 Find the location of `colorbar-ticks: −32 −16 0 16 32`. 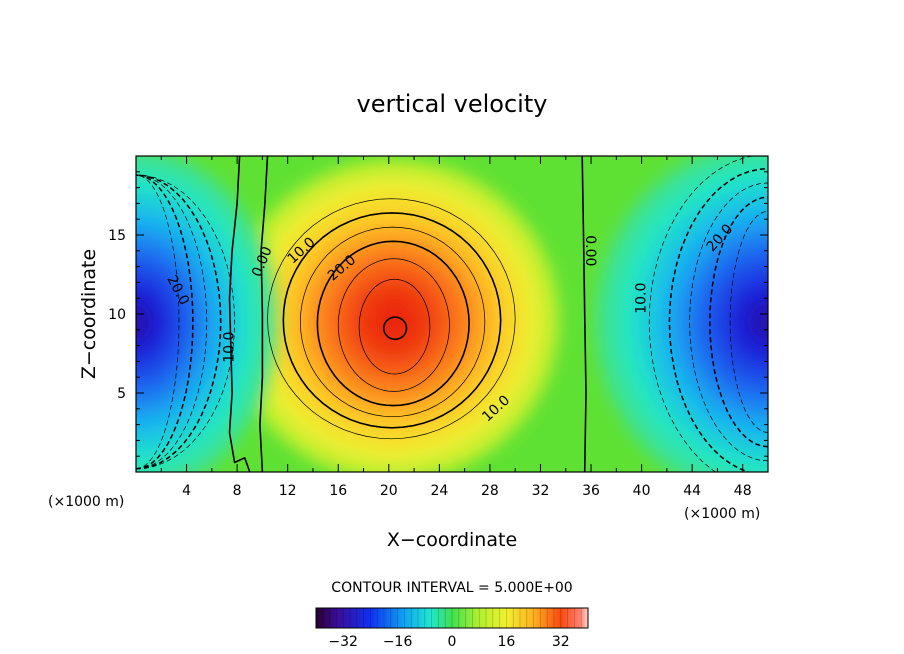

colorbar-ticks: −32 −16 0 16 32 is located at coordinates (448, 642).